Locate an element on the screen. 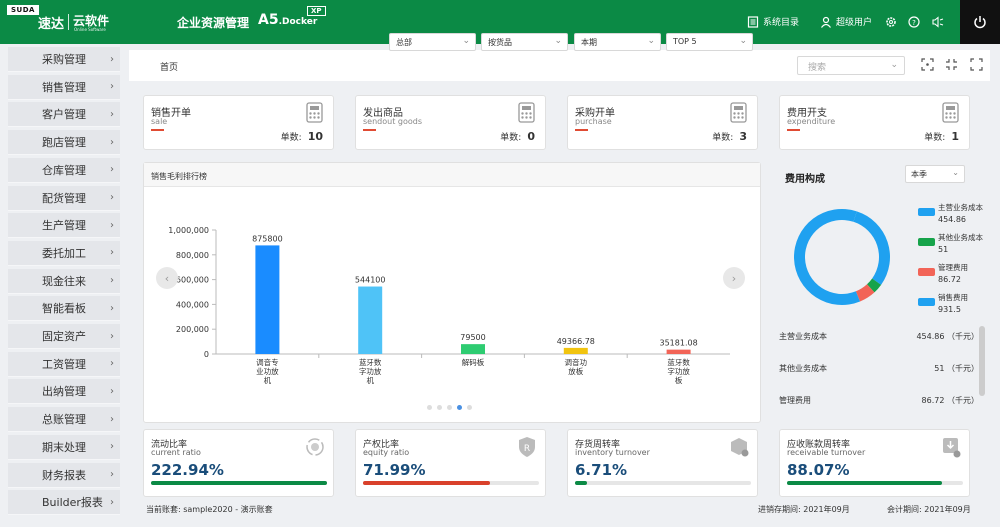 The height and width of the screenshot is (527, 1000). kpi-card: 销售开单 sale 单数: 10 is located at coordinates (238, 122).